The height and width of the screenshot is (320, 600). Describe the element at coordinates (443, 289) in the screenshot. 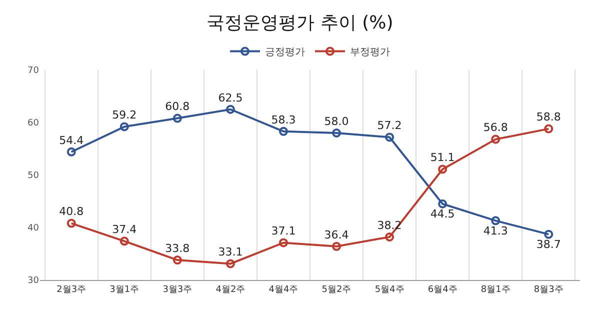

I see `x-tick-label: 6월4주` at that location.